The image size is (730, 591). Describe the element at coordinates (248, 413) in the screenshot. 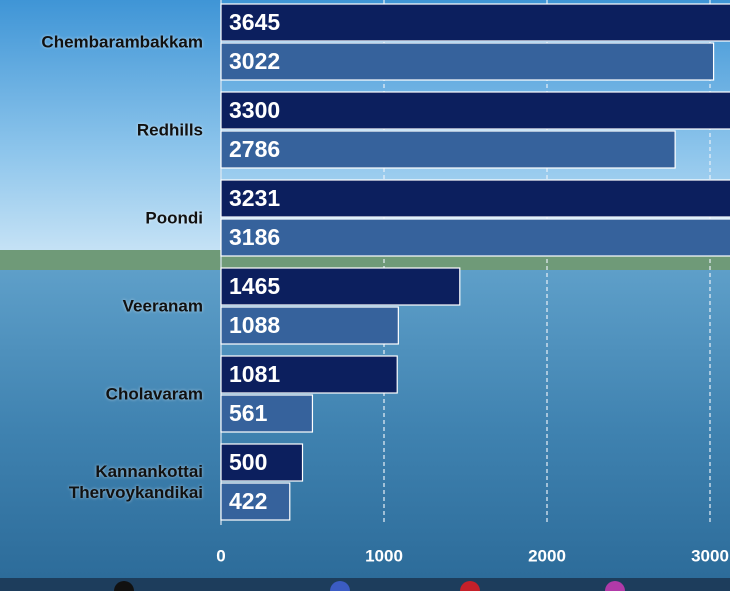

I see `value-label: 561` at that location.